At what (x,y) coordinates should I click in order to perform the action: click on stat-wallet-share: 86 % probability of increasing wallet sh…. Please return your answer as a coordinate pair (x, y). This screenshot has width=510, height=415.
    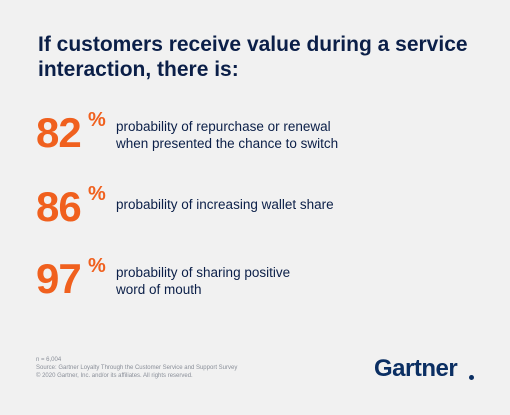
    Looking at the image, I should click on (256, 214).